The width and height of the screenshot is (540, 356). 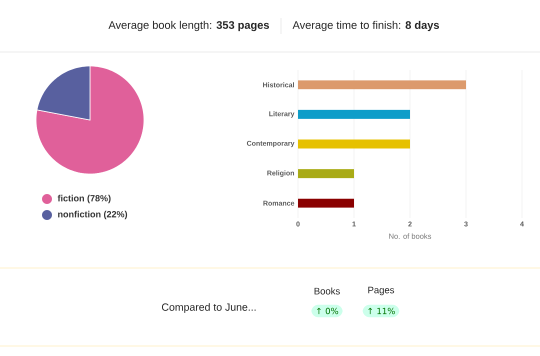 What do you see at coordinates (366, 26) in the screenshot?
I see `text: Average time to finish: 8 days` at bounding box center [366, 26].